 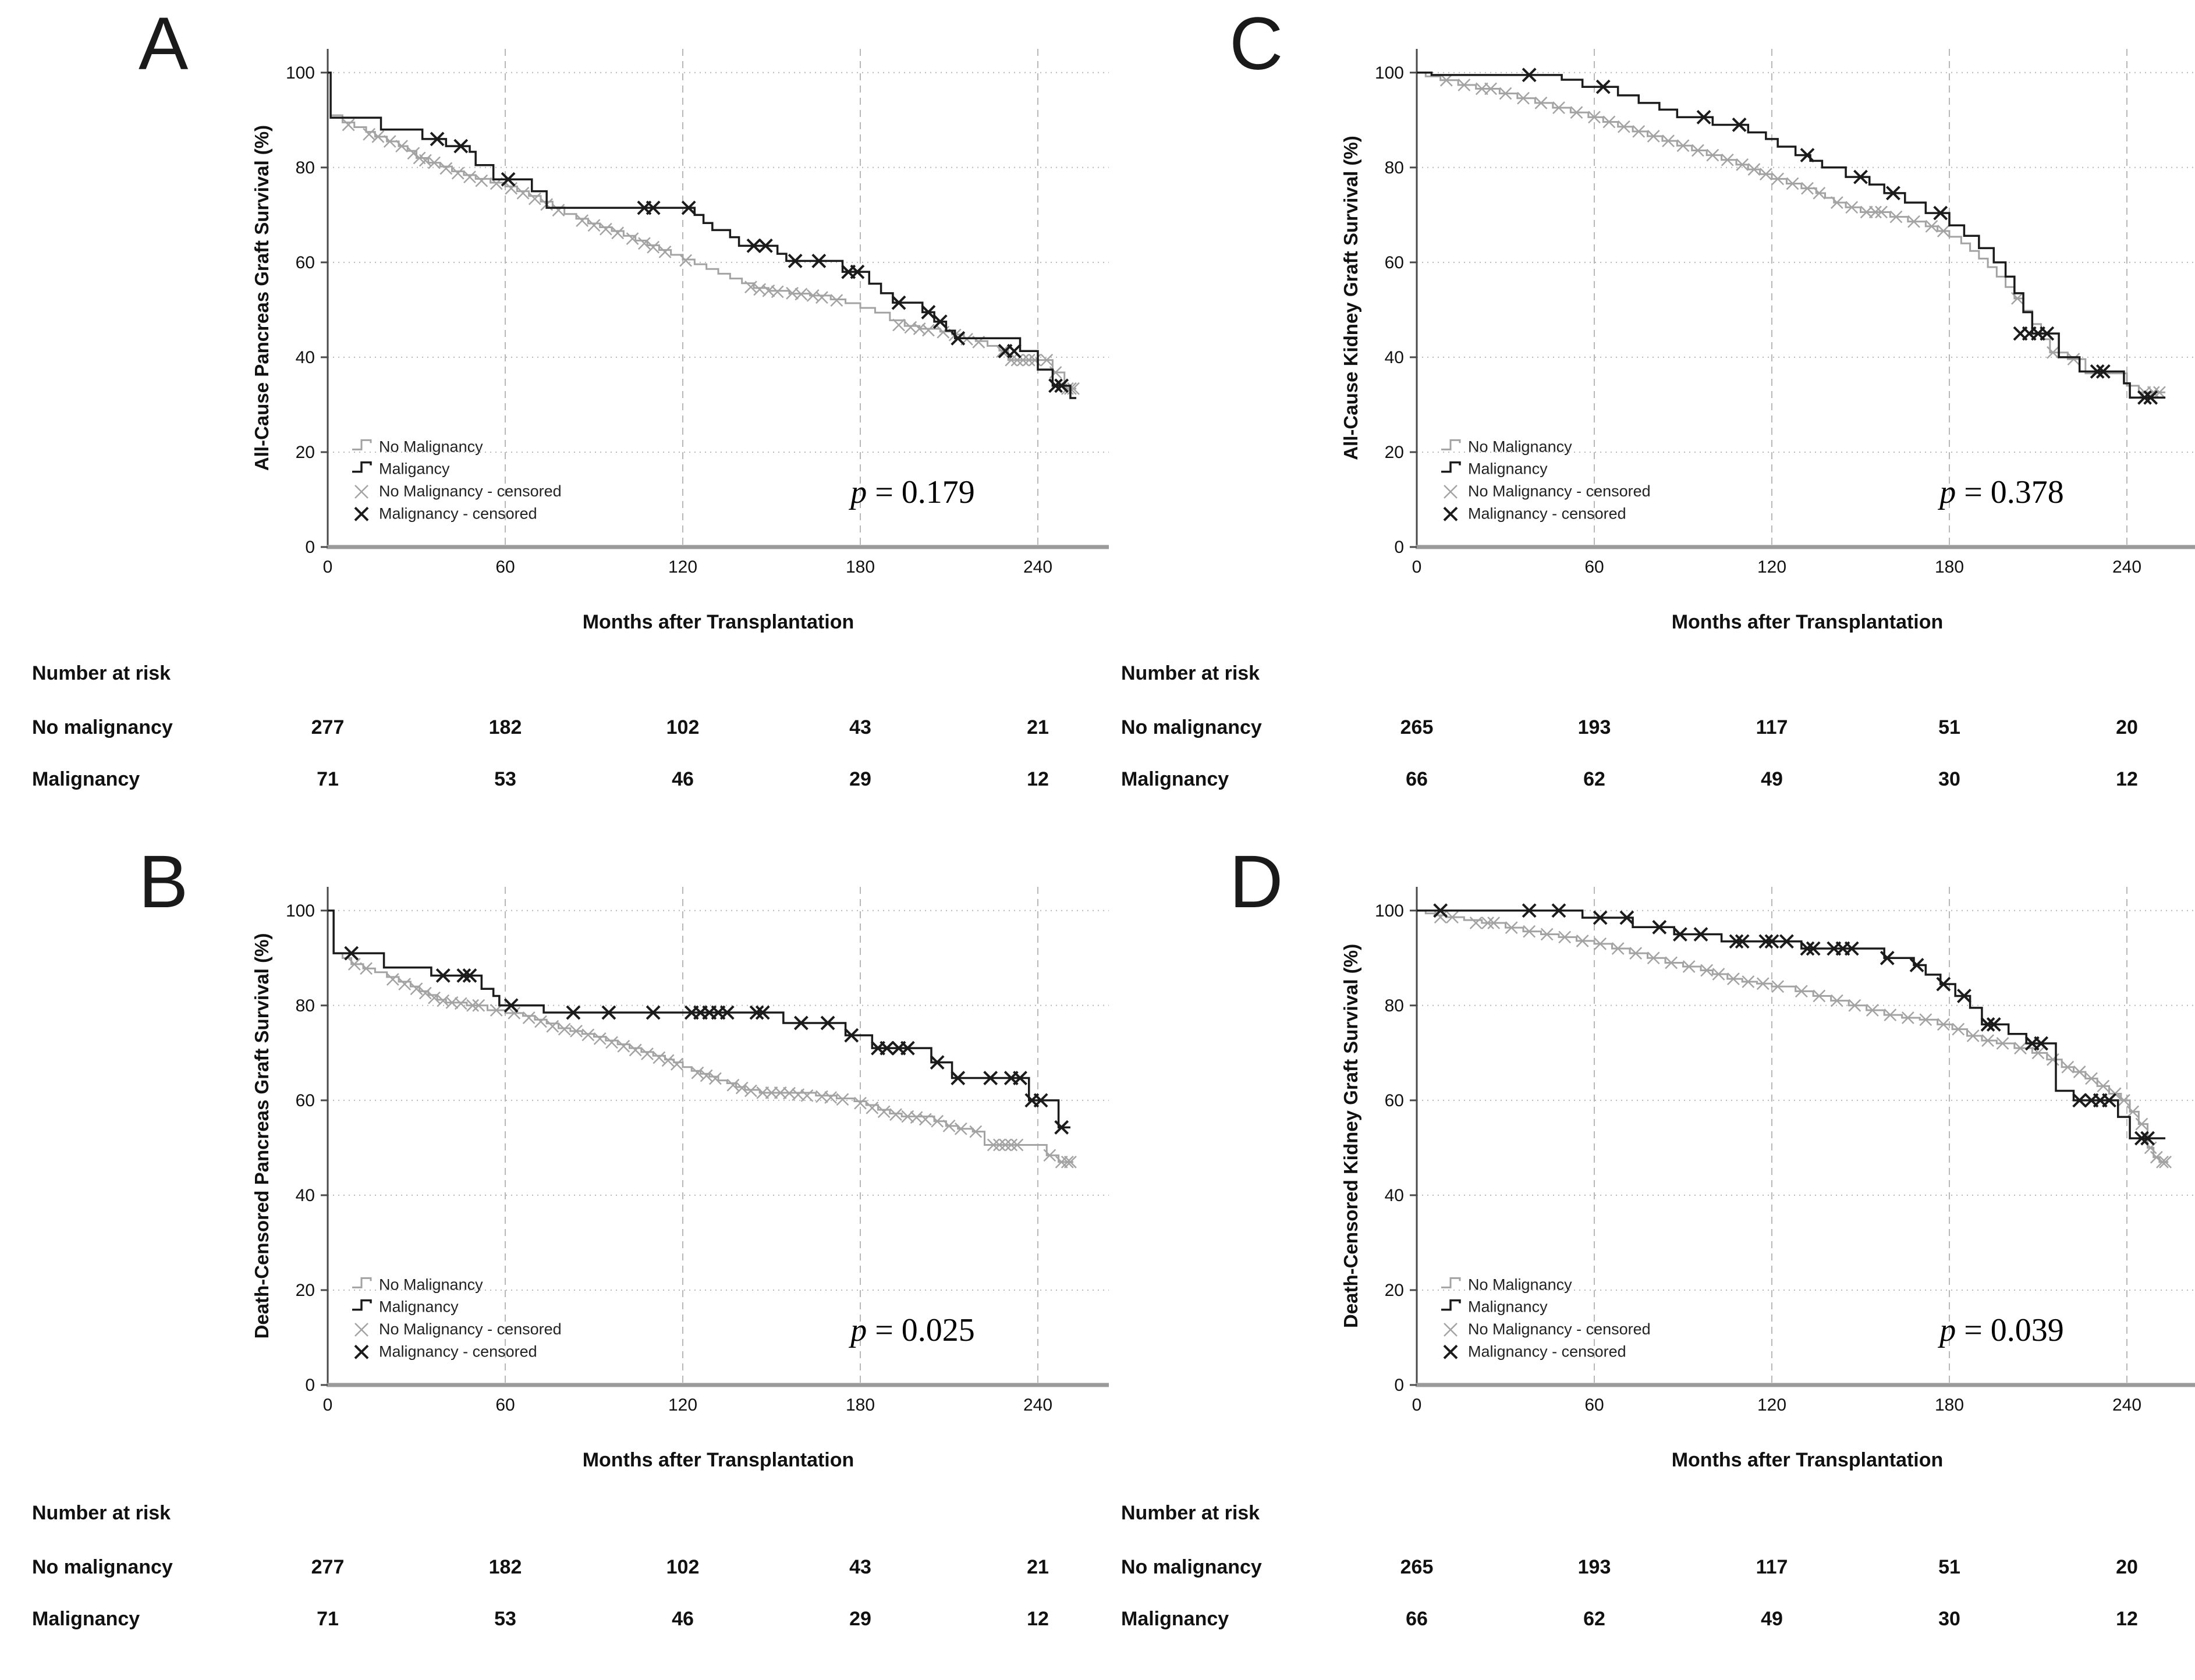 What do you see at coordinates (860, 779) in the screenshot?
I see `risk-count: 29` at bounding box center [860, 779].